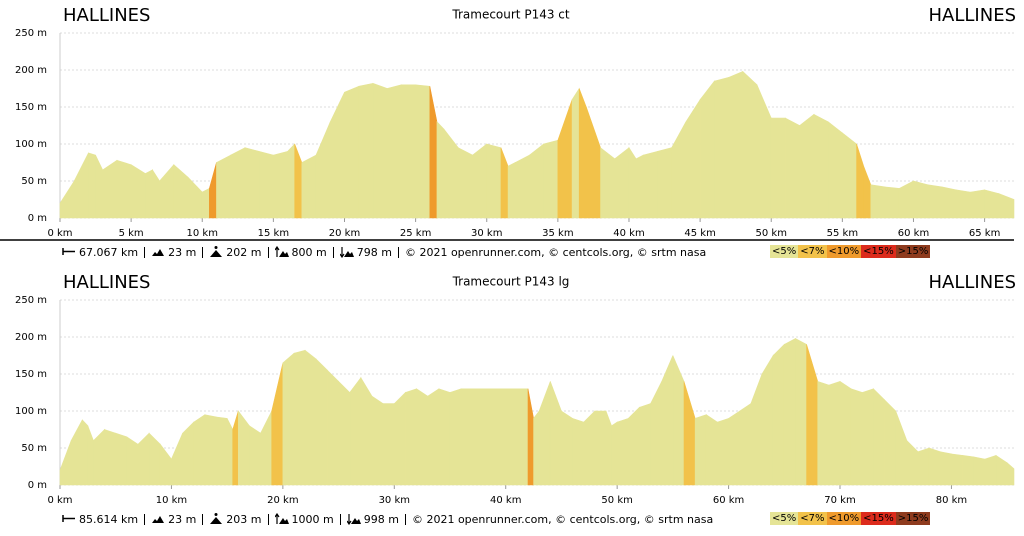  Describe the element at coordinates (244, 252) in the screenshot. I see `stat-value: 202 m` at that location.